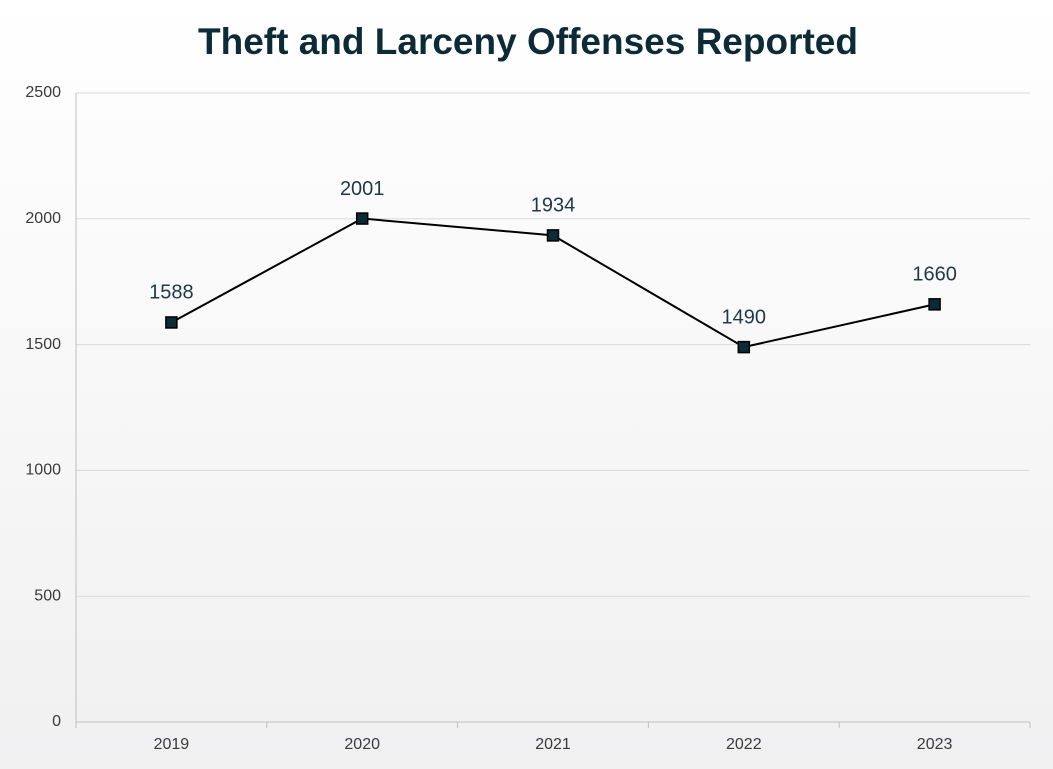 The image size is (1053, 769). What do you see at coordinates (43, 218) in the screenshot?
I see `y-tick-label: 2000` at bounding box center [43, 218].